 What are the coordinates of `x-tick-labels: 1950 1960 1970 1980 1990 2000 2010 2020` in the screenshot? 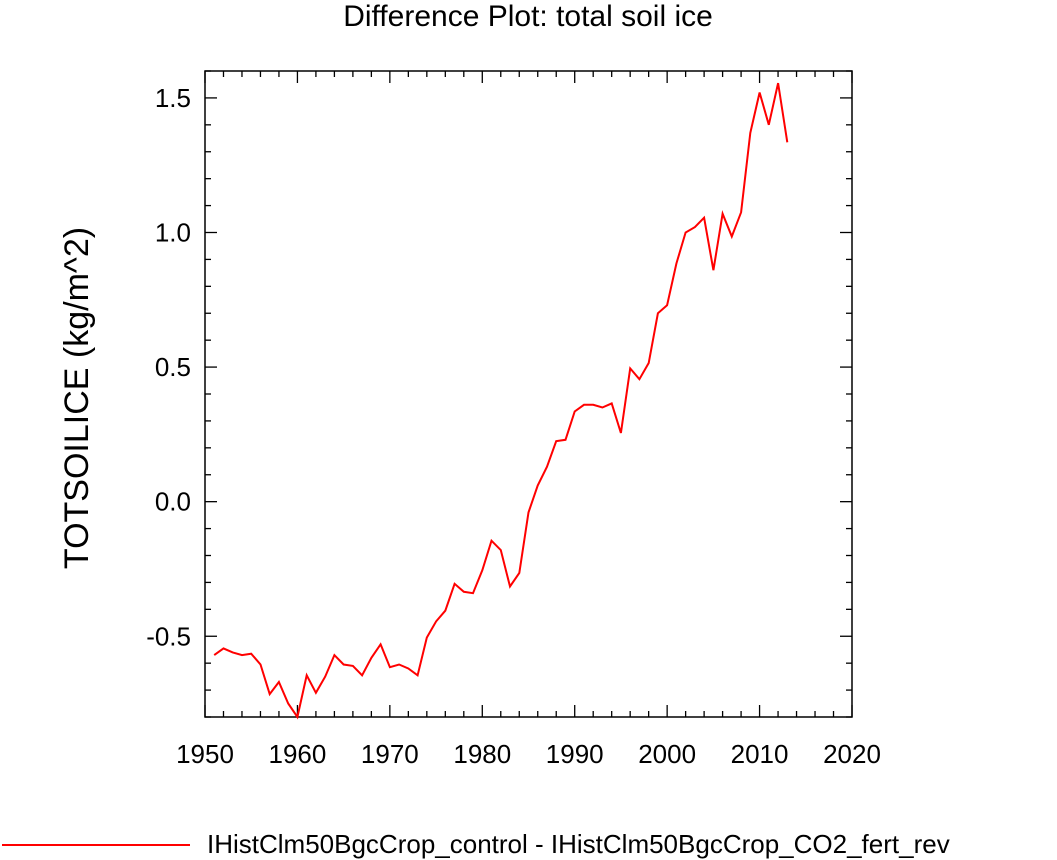 It's located at (528, 754).